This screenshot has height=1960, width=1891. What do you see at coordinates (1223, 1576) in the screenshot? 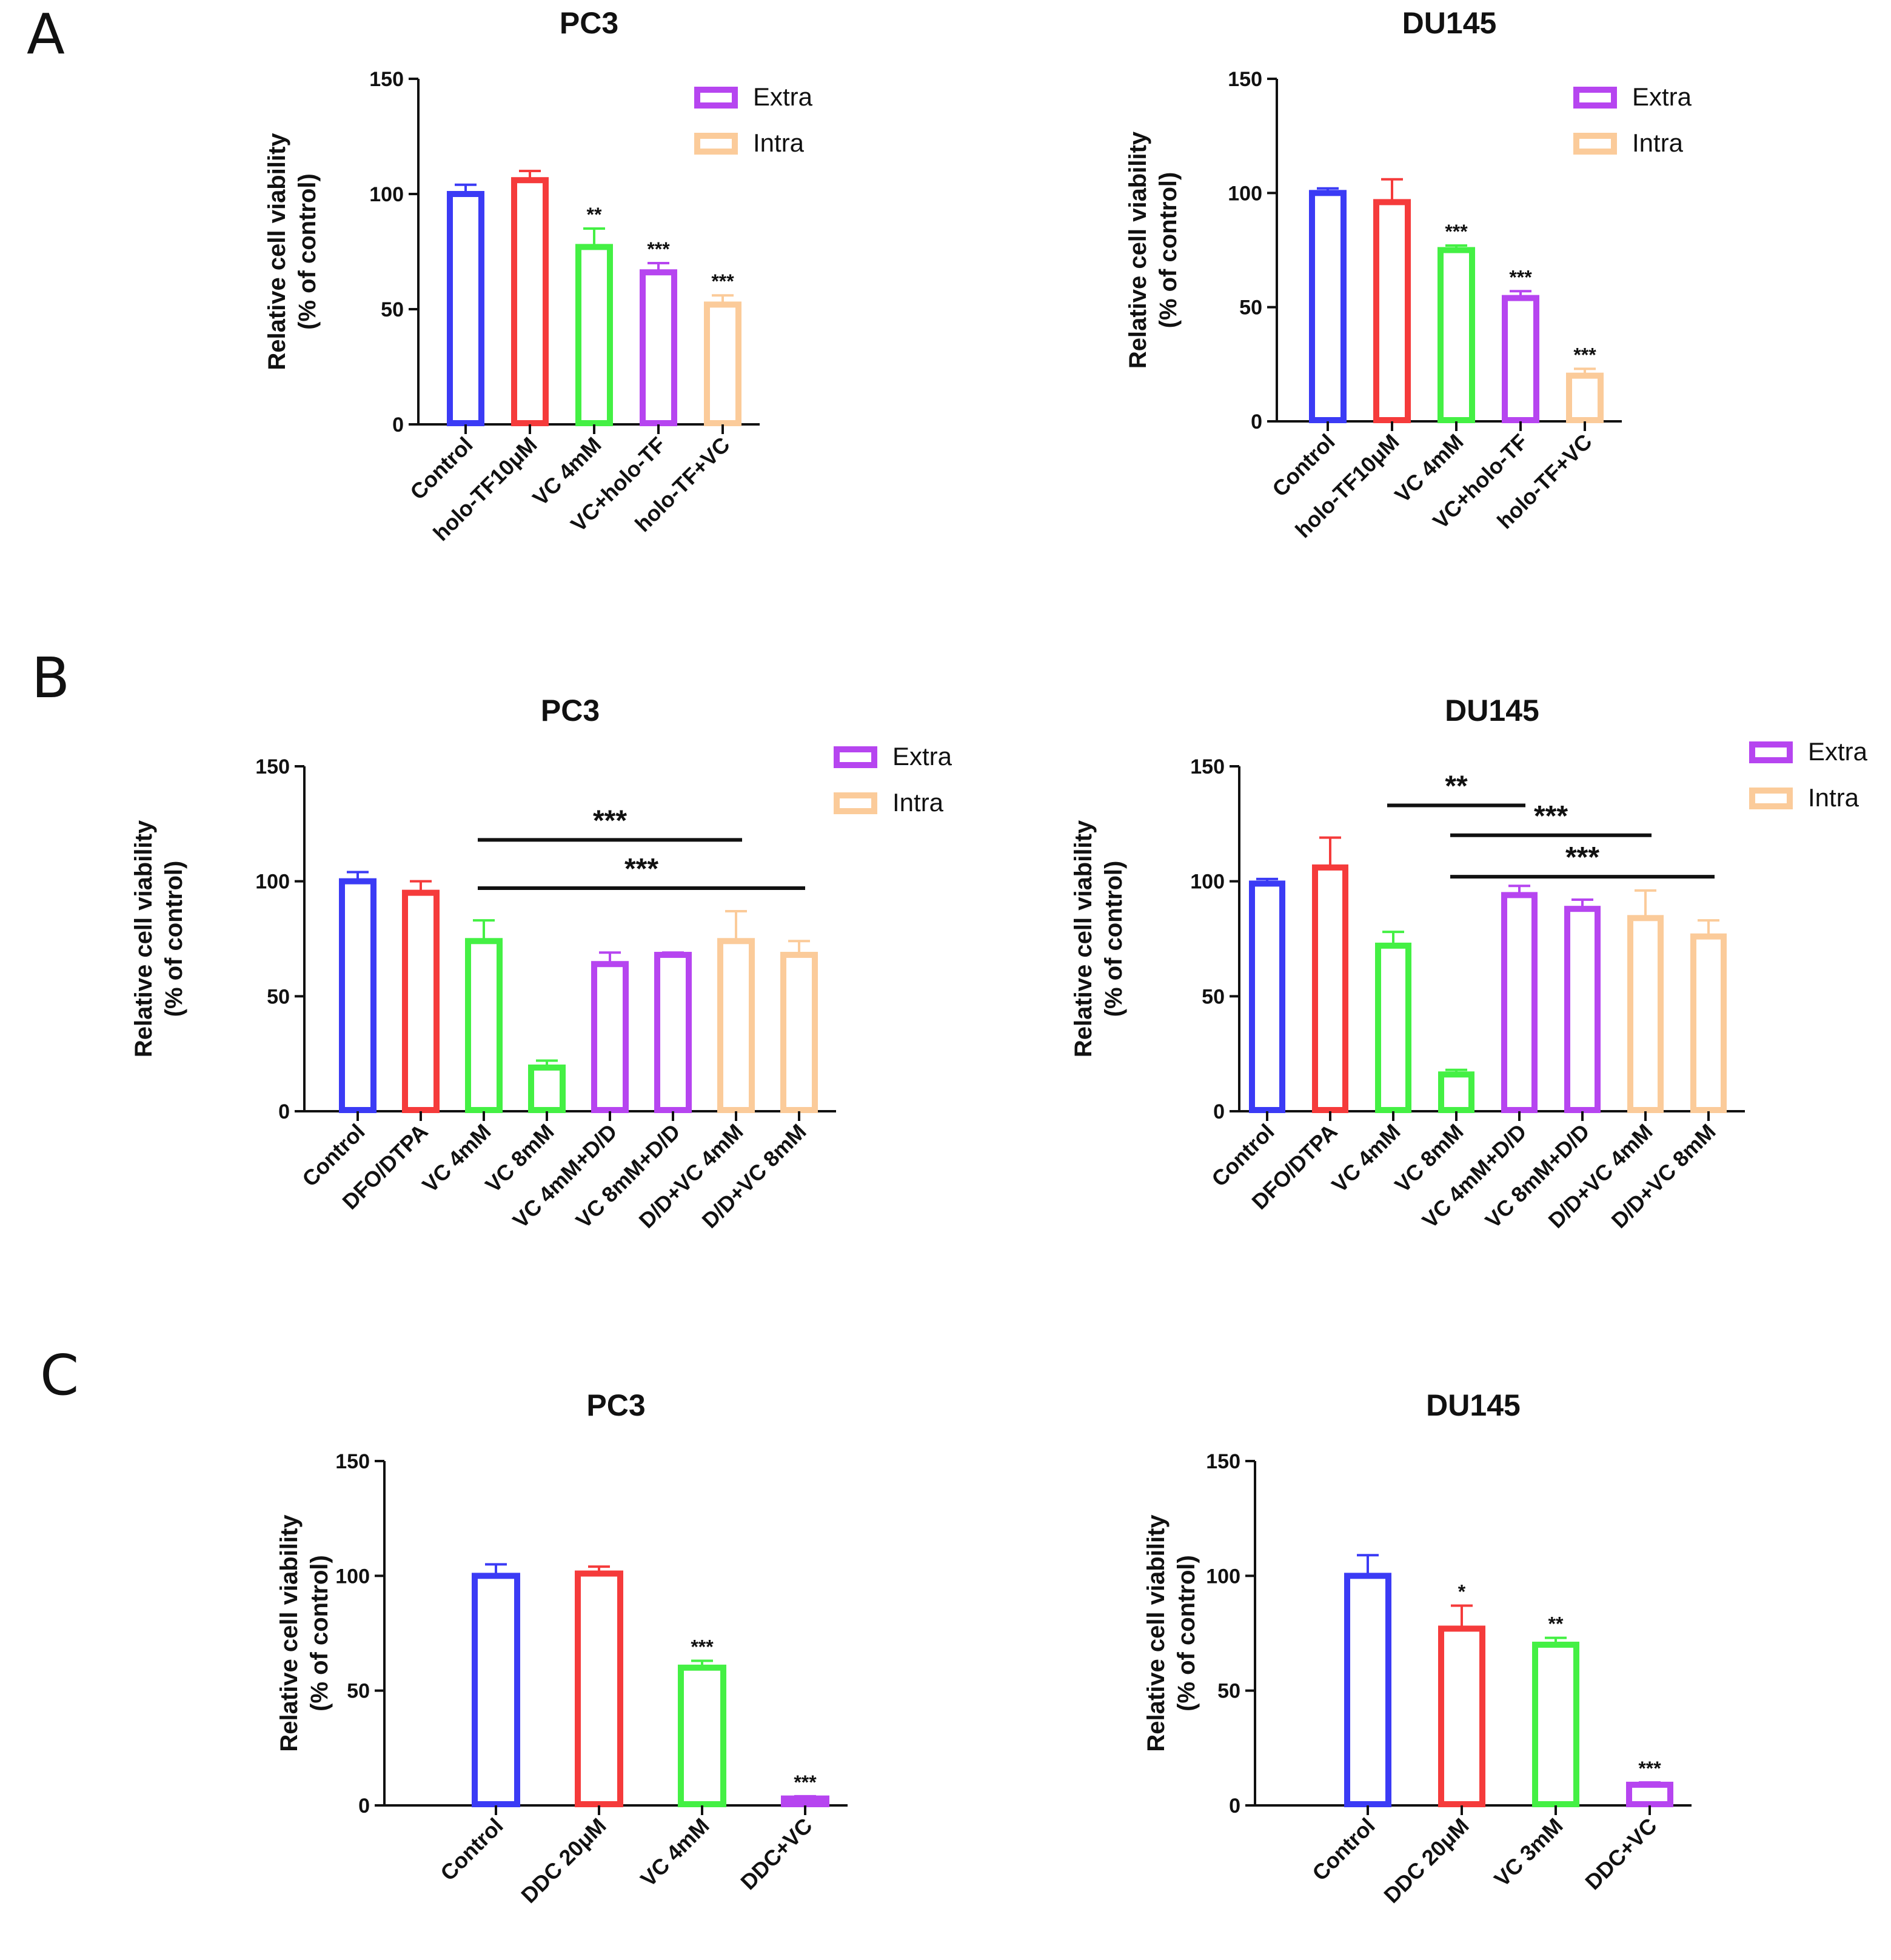
I see `chart-6-y-tick-label: 100` at bounding box center [1223, 1576].